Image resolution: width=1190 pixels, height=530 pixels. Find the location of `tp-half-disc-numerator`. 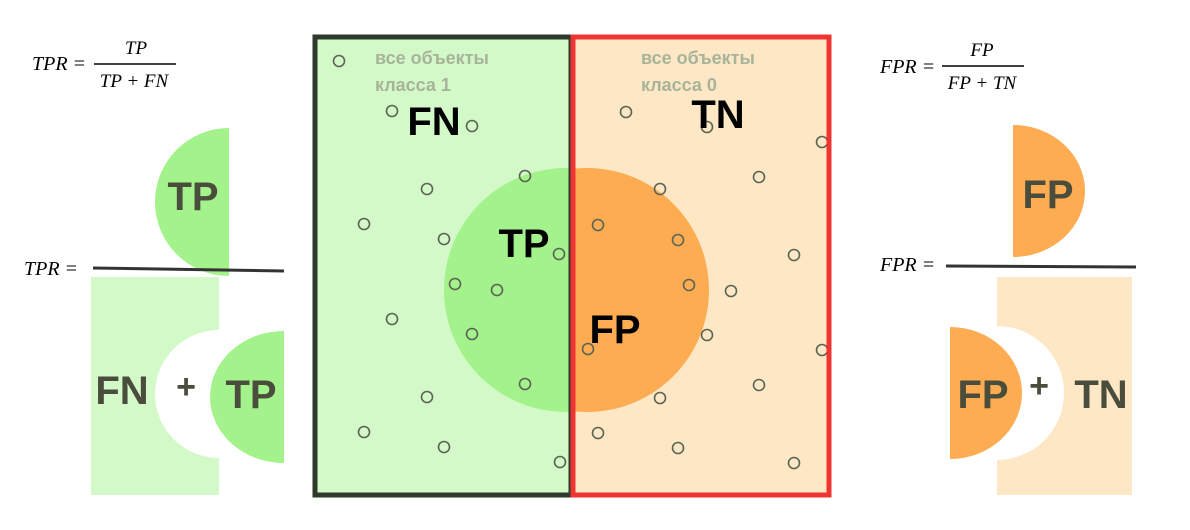

tp-half-disc-numerator is located at coordinates (192, 202).